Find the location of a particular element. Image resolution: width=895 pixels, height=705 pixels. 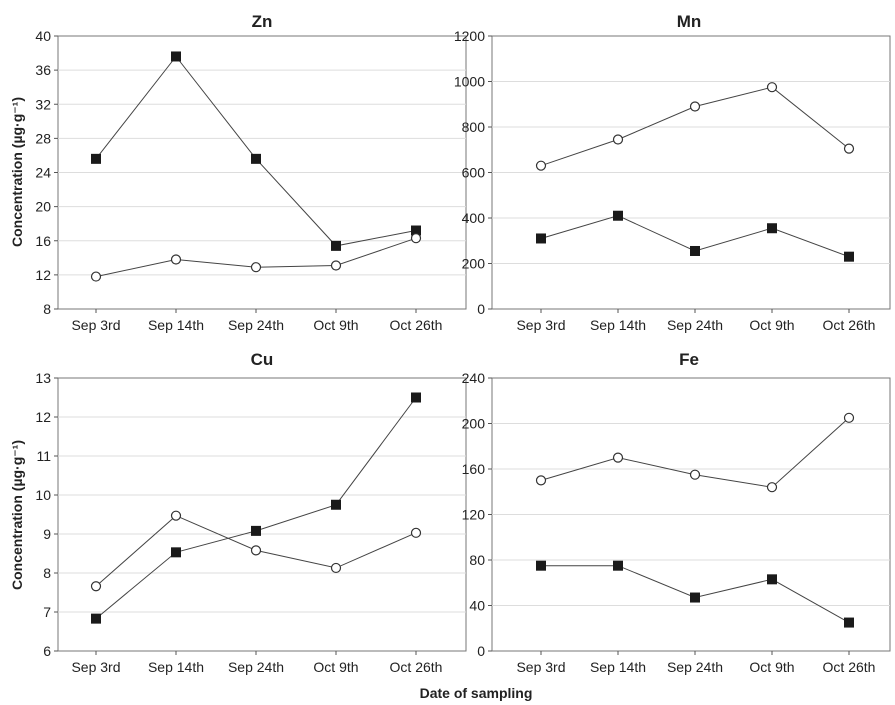

y-tick-label: 11 is located at coordinates (43, 456).